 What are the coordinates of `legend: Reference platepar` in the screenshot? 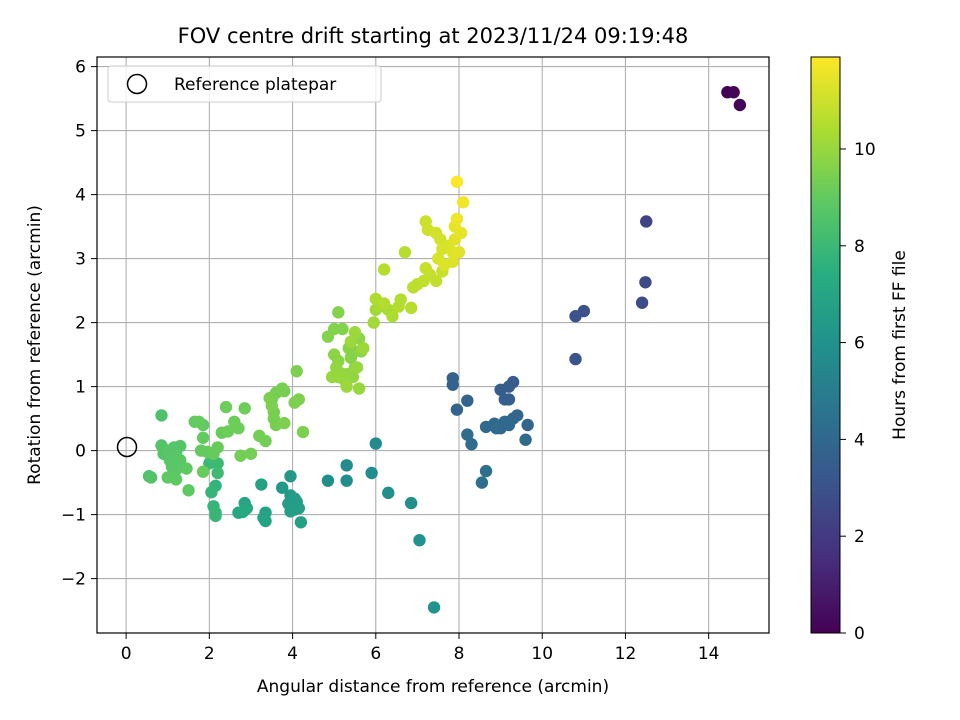 It's located at (244, 84).